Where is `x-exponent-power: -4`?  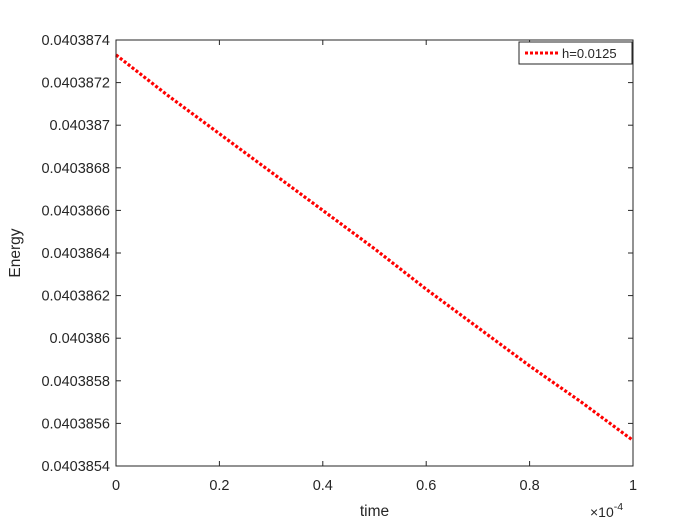
x-exponent-power: -4 is located at coordinates (618, 507).